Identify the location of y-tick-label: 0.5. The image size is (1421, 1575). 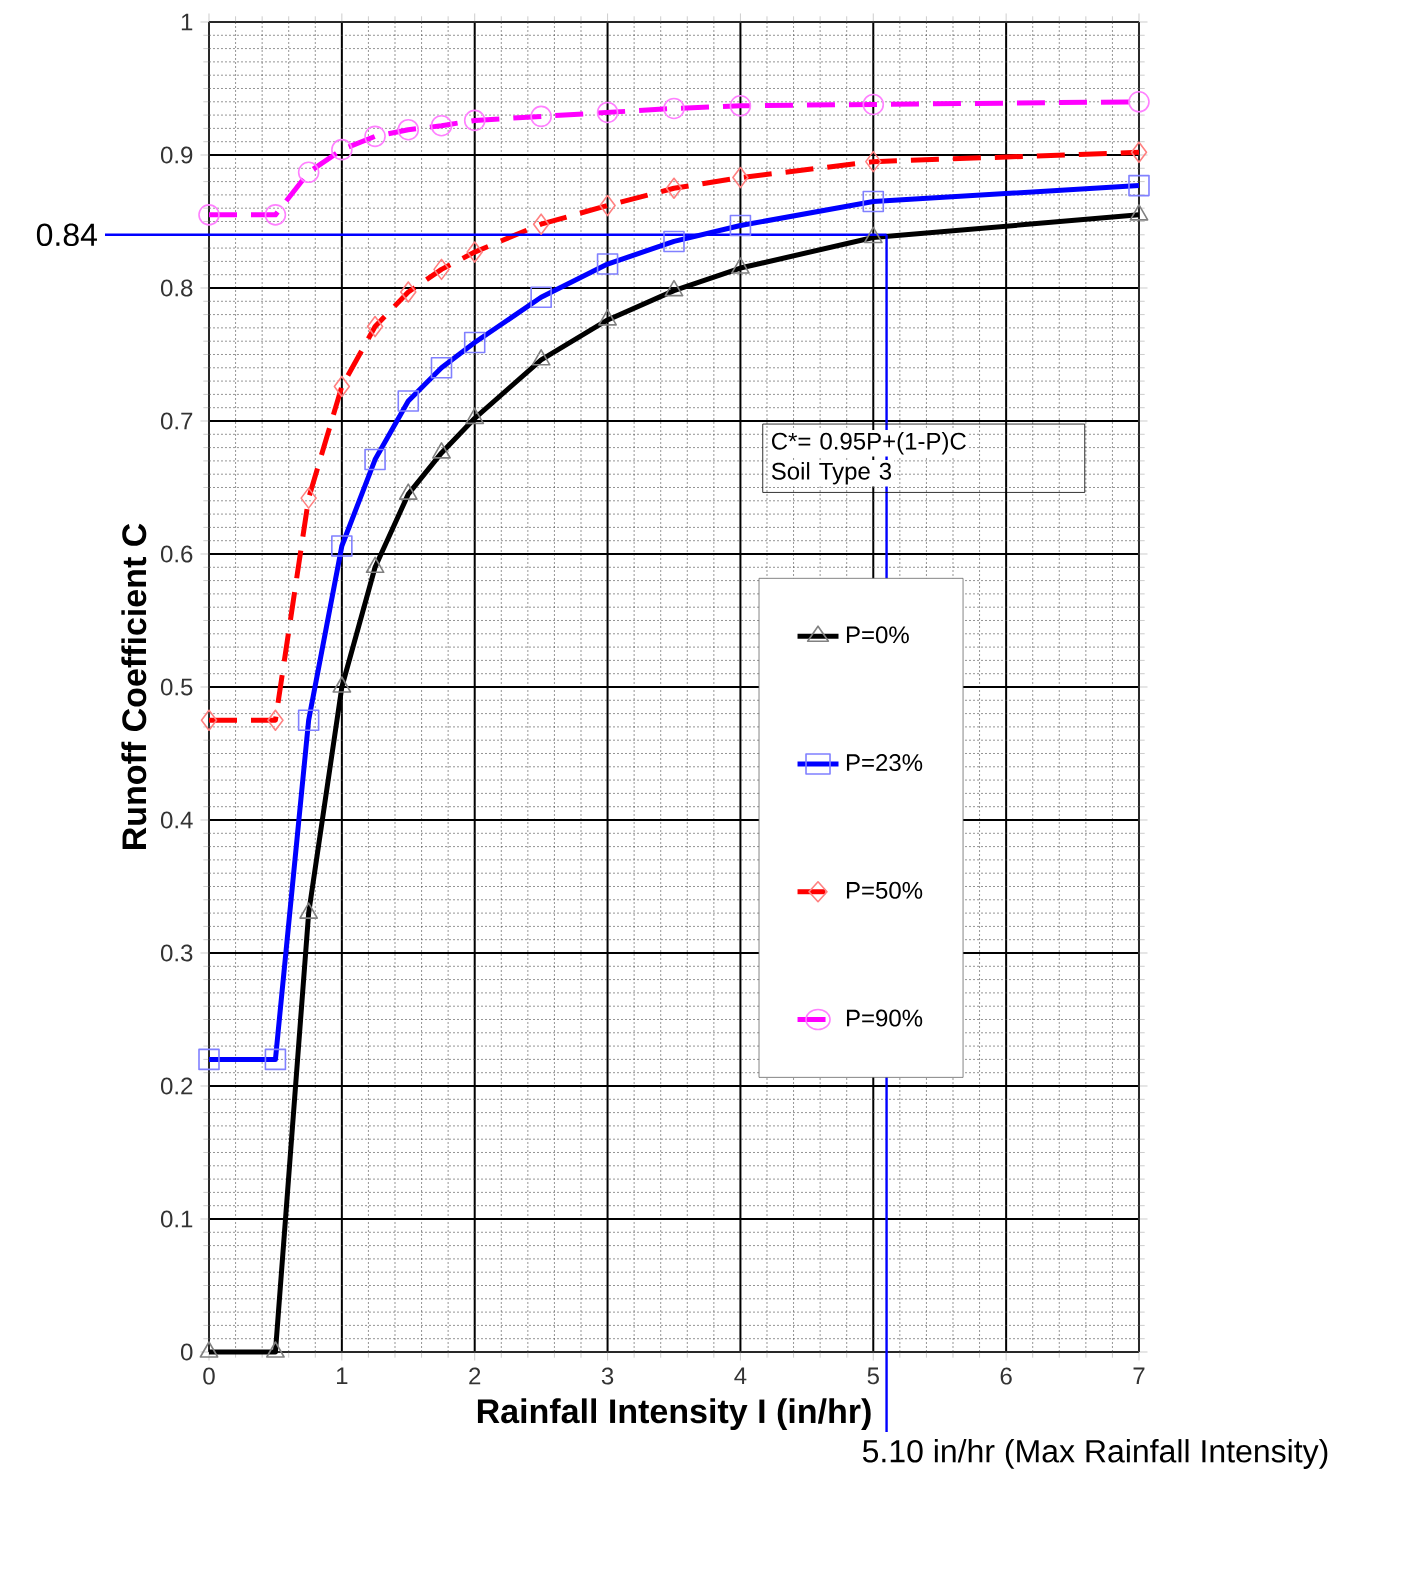
(176, 687).